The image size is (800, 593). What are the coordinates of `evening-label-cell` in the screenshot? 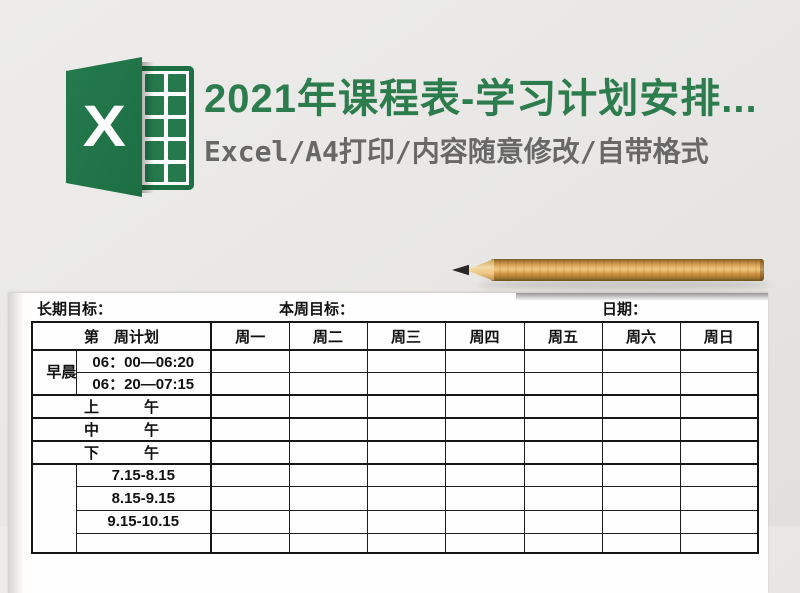 It's located at (54, 508).